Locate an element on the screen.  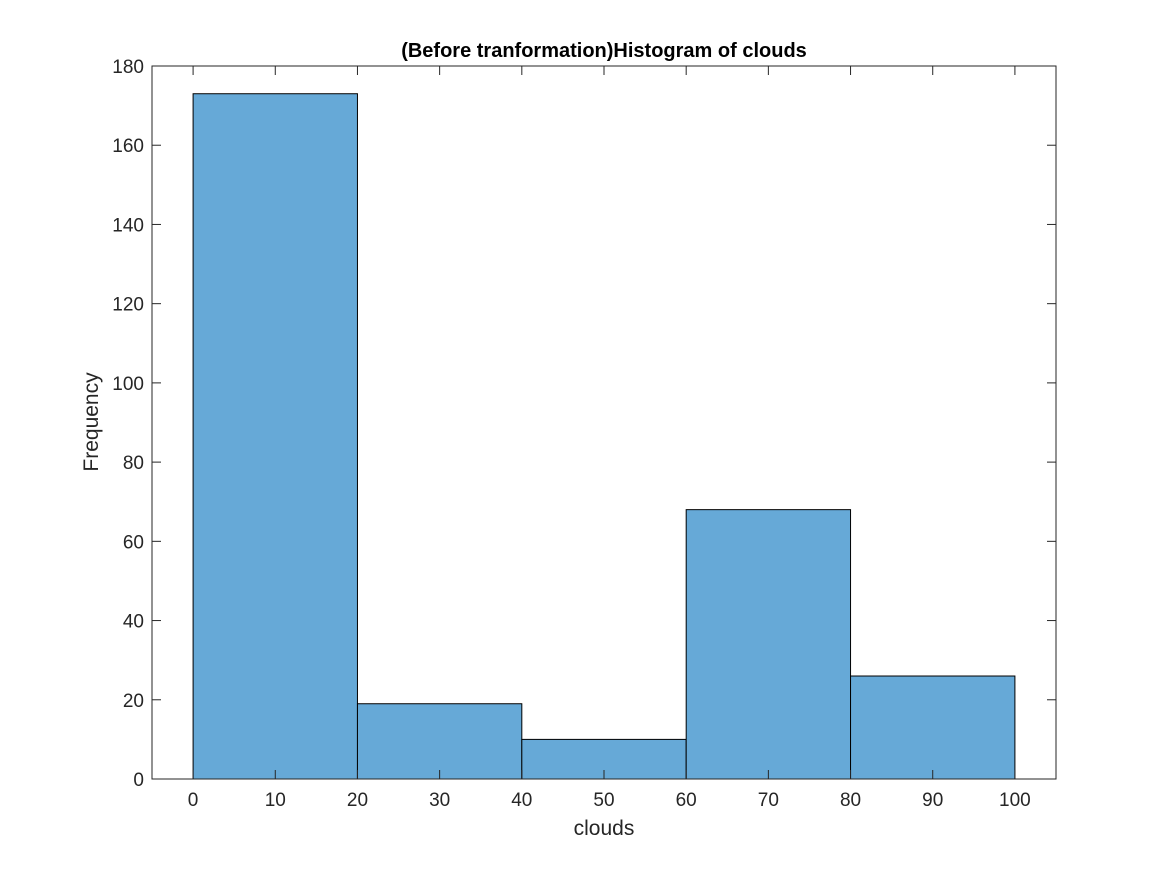
x-tick-label: 10 is located at coordinates (275, 800).